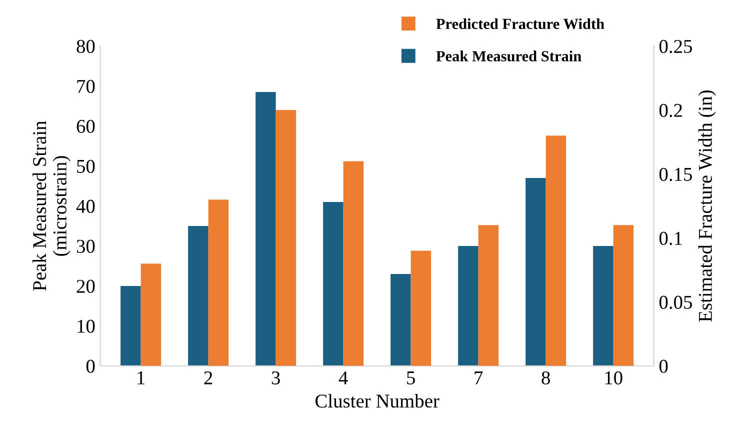  I want to click on y-axis-title: Peak Measured Strain (microstrain), so click(51, 205).